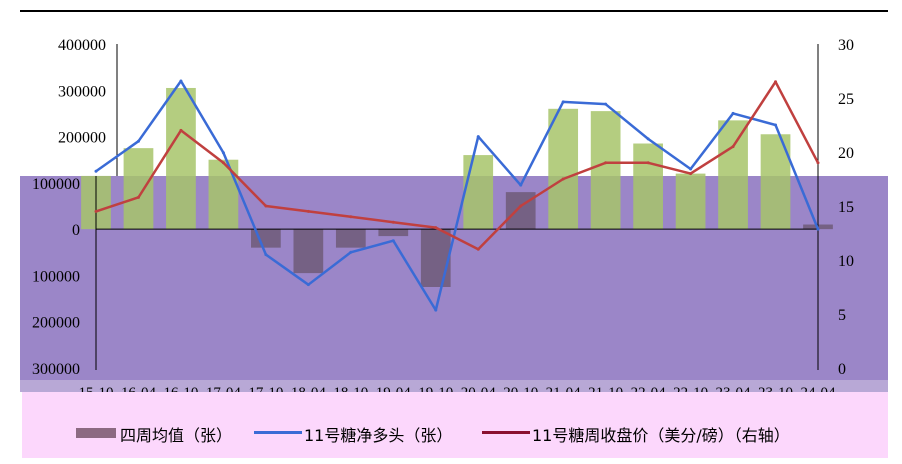  What do you see at coordinates (455, 425) in the screenshot?
I see `legend: 四周均值（张） 11号糖净多头（张） 11号糖周收盘价（美分/磅）（右轴）` at bounding box center [455, 425].